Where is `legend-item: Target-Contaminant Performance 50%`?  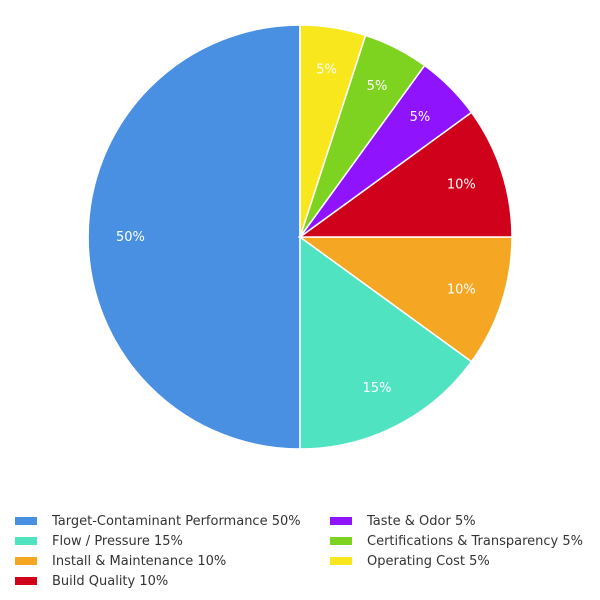
legend-item: Target-Contaminant Performance 50% is located at coordinates (158, 521).